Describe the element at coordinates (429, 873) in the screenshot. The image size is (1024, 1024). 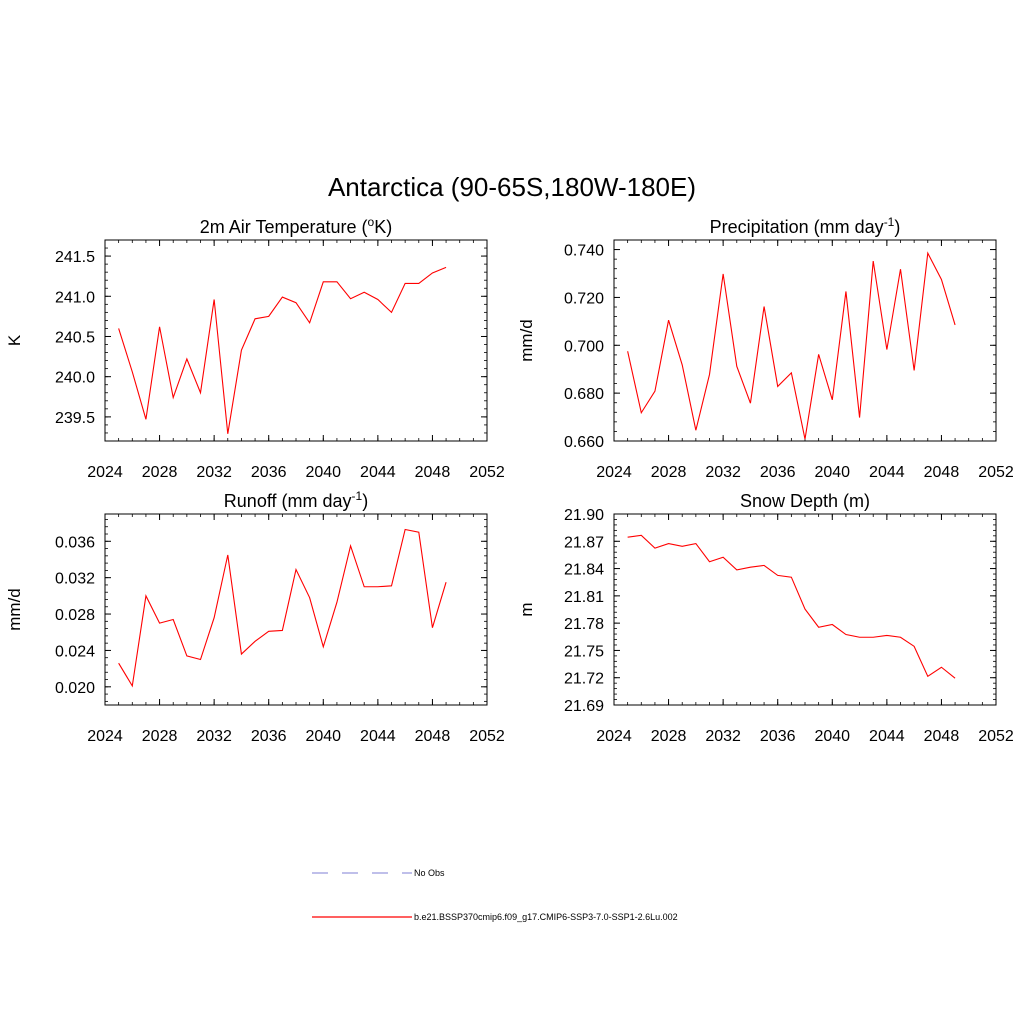
I see `legend-label-0: No Obs` at that location.